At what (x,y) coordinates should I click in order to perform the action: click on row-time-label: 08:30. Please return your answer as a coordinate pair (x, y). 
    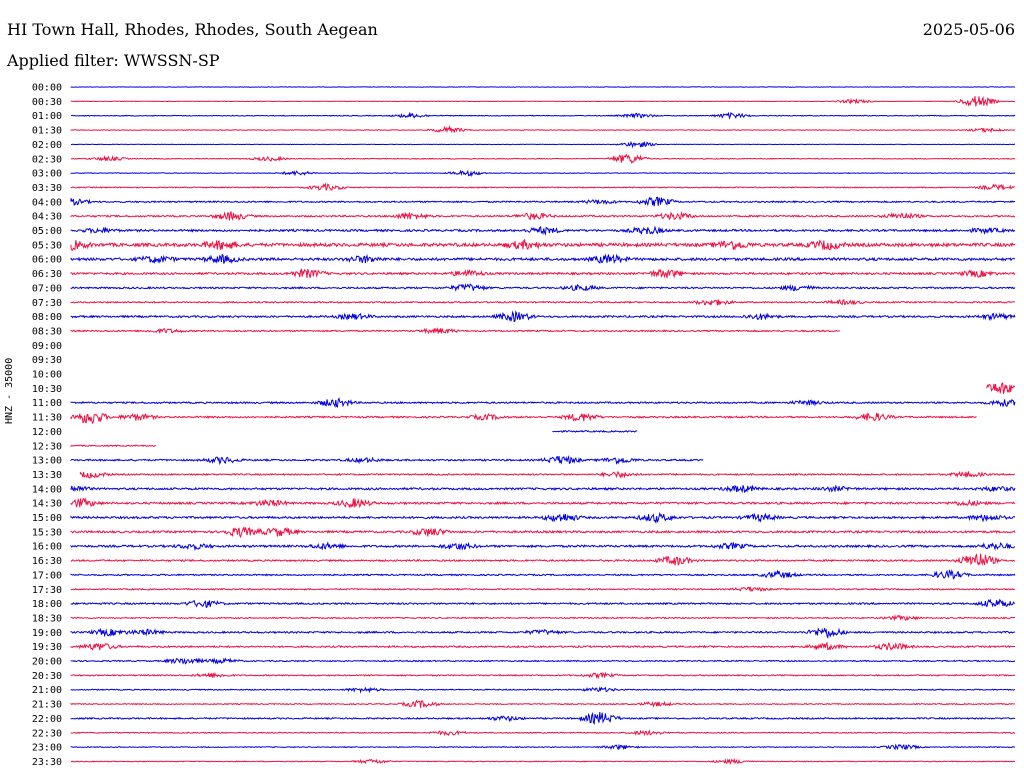
    Looking at the image, I should click on (47, 331).